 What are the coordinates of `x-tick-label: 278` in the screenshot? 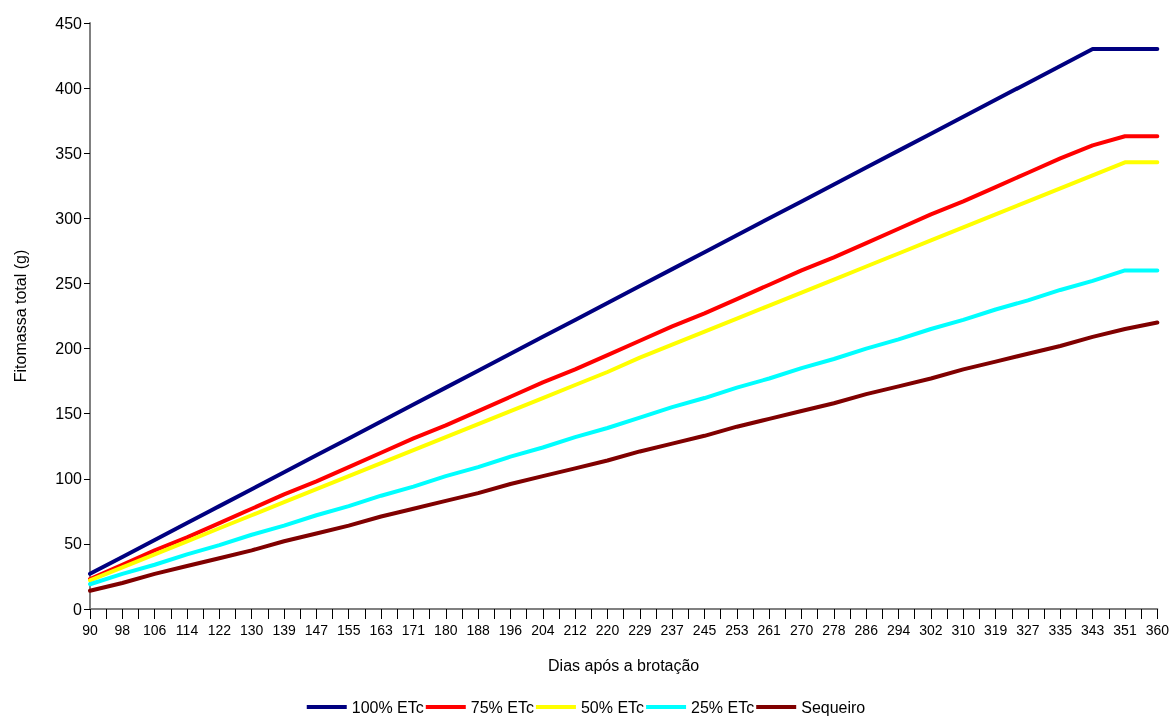 It's located at (834, 630).